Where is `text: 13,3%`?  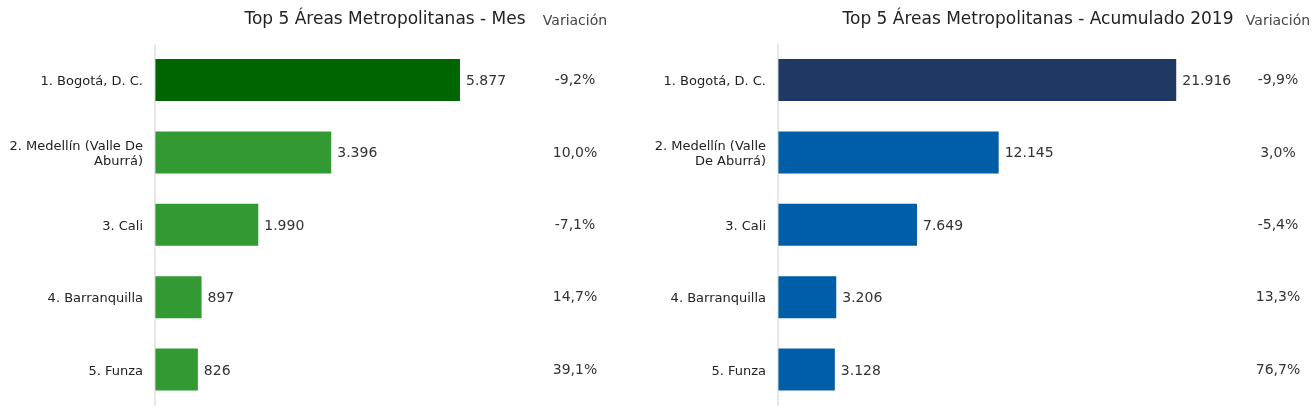 text: 13,3% is located at coordinates (1278, 296).